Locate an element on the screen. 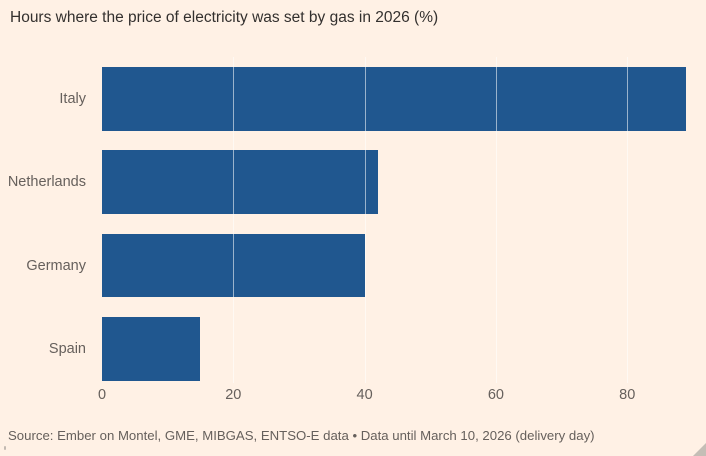  category-labels: Italy Netherlands Germany Spain is located at coordinates (43, 224).